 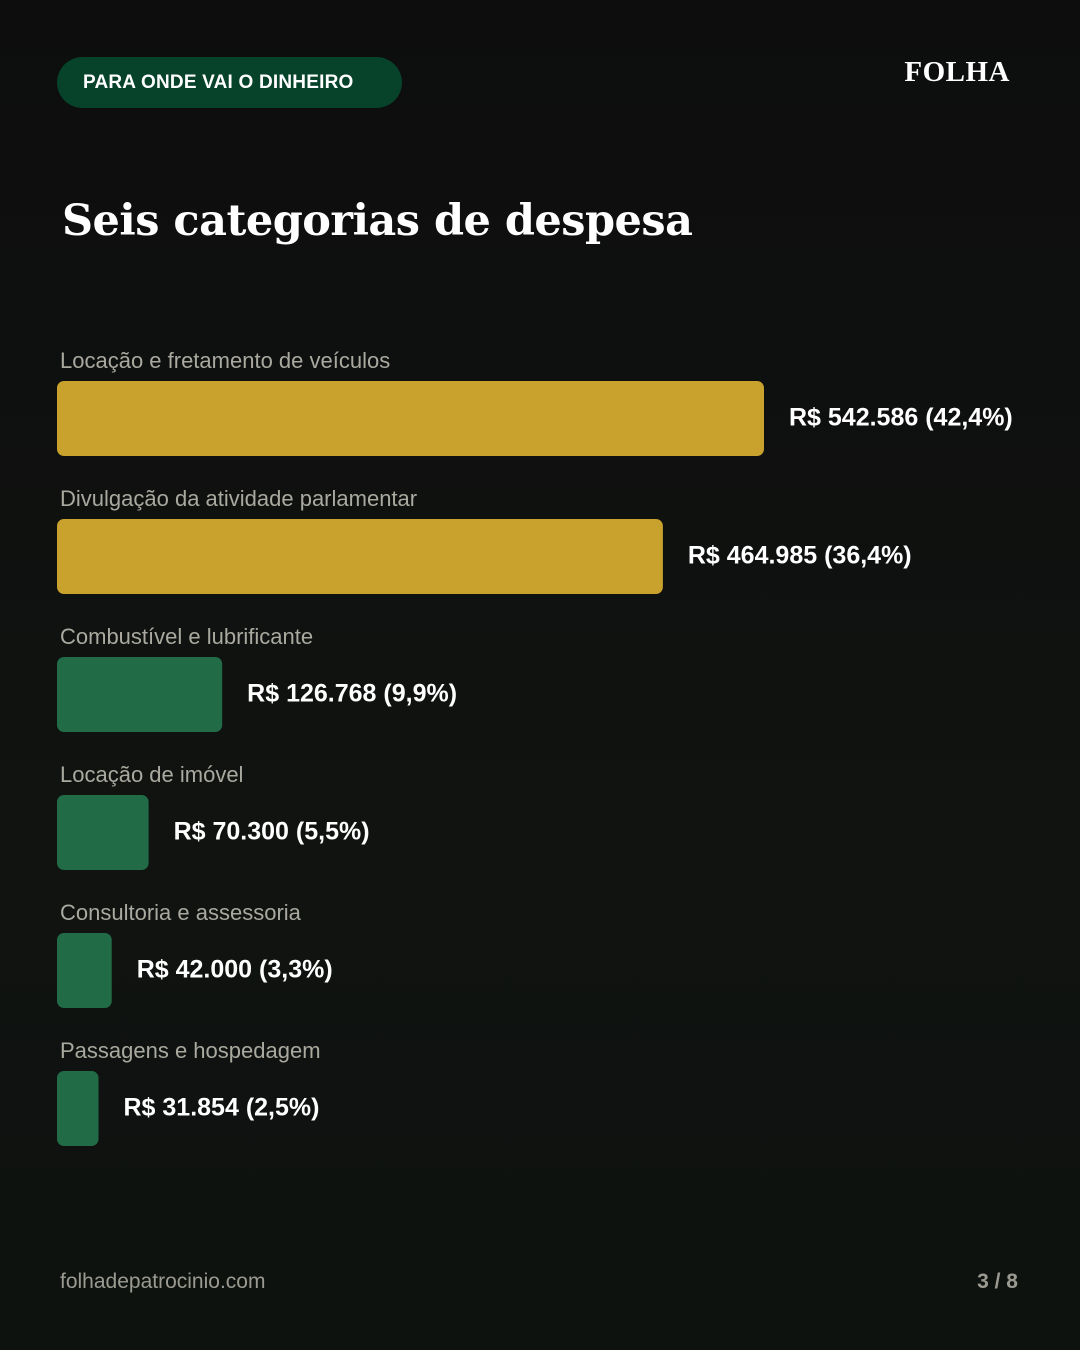 I want to click on section-badge: PARA ONDE VAI O DINHEIRO, so click(x=229, y=82).